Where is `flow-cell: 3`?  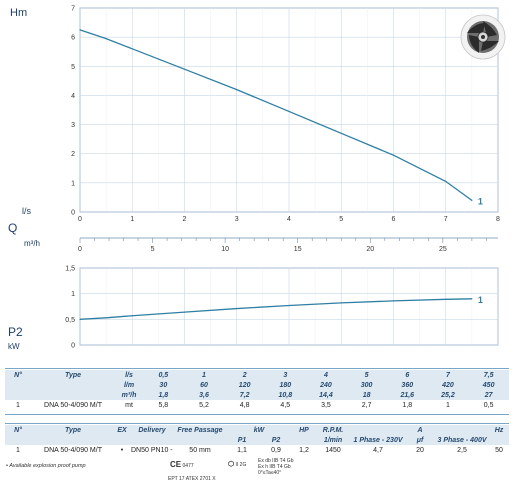
flow-cell: 3 is located at coordinates (285, 375).